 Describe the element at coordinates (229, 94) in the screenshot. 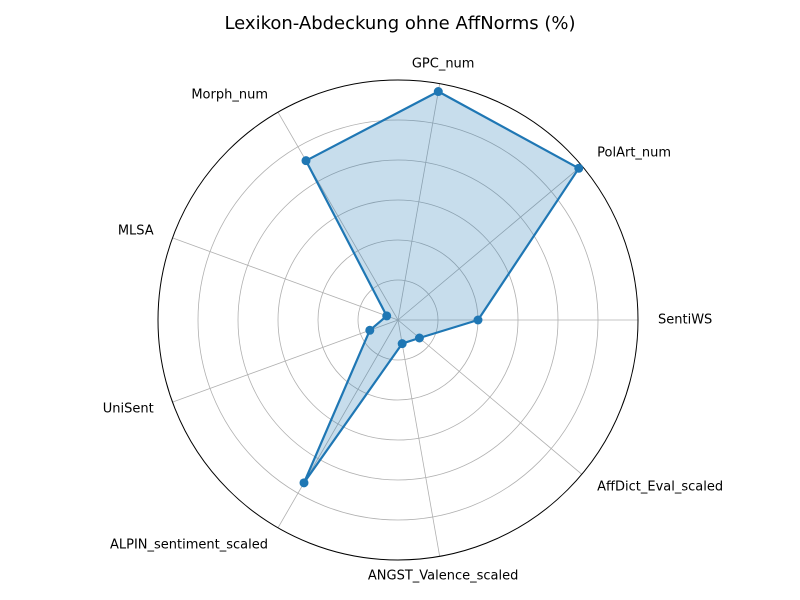

I see `category-label: Morph_num` at that location.